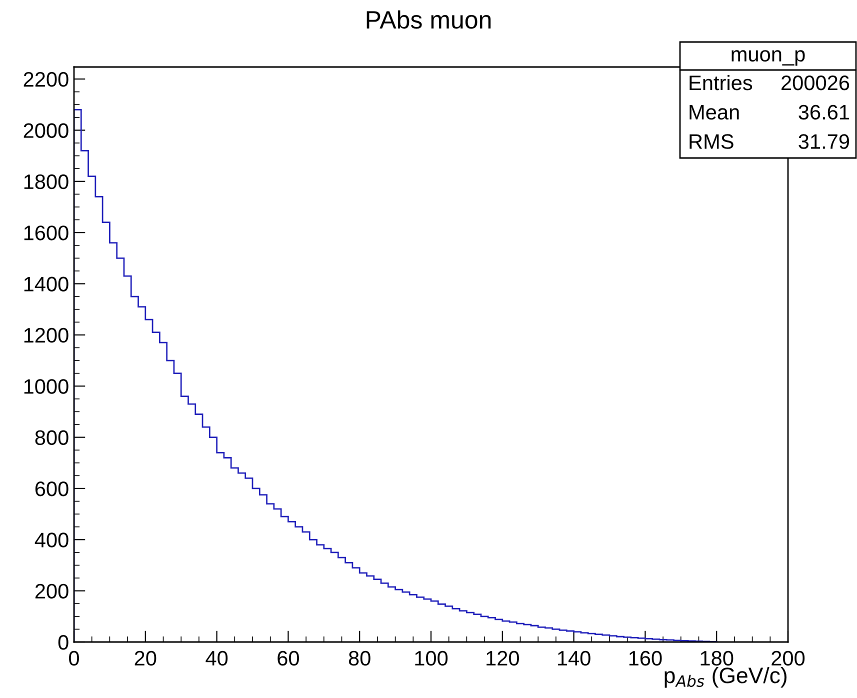 The height and width of the screenshot is (698, 857). Describe the element at coordinates (725, 677) in the screenshot. I see `x-axis-title: p$_{Abs}$ (GeV/c)` at that location.